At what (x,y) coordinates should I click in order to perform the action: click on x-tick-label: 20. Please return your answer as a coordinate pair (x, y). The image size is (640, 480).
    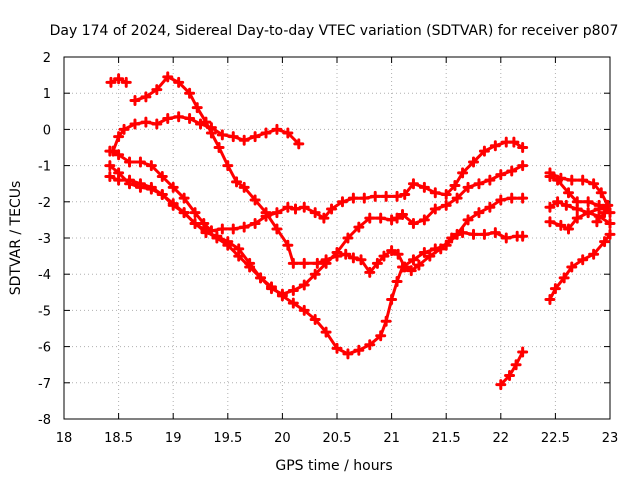
    Looking at the image, I should click on (282, 438).